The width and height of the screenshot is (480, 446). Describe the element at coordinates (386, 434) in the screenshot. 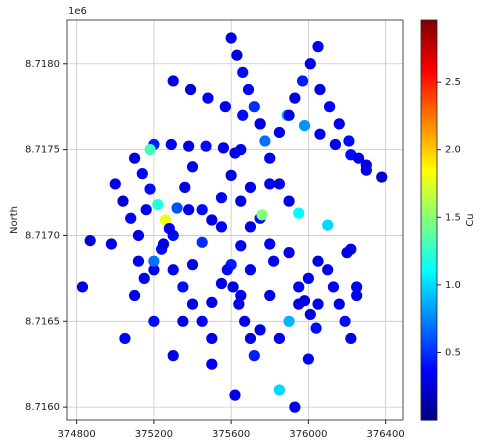

I see `x-tick-label: 376400` at that location.